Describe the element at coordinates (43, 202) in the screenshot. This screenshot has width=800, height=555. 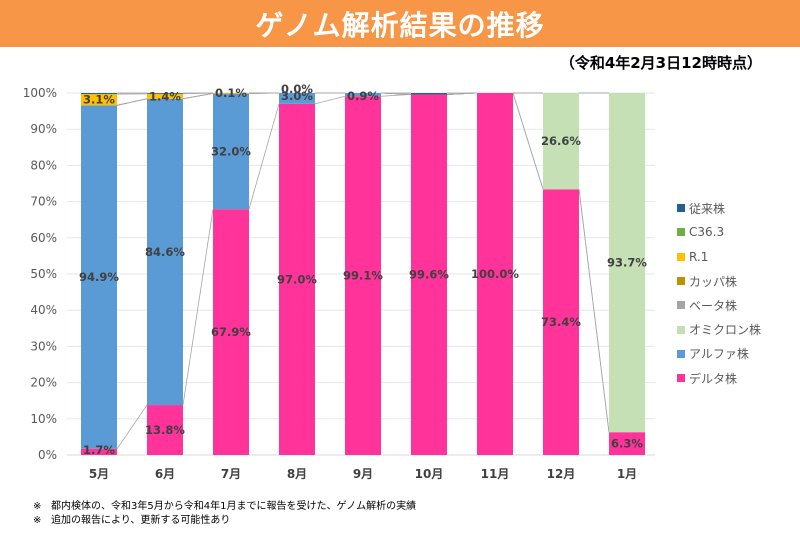
I see `y-tick-label: 70%` at that location.